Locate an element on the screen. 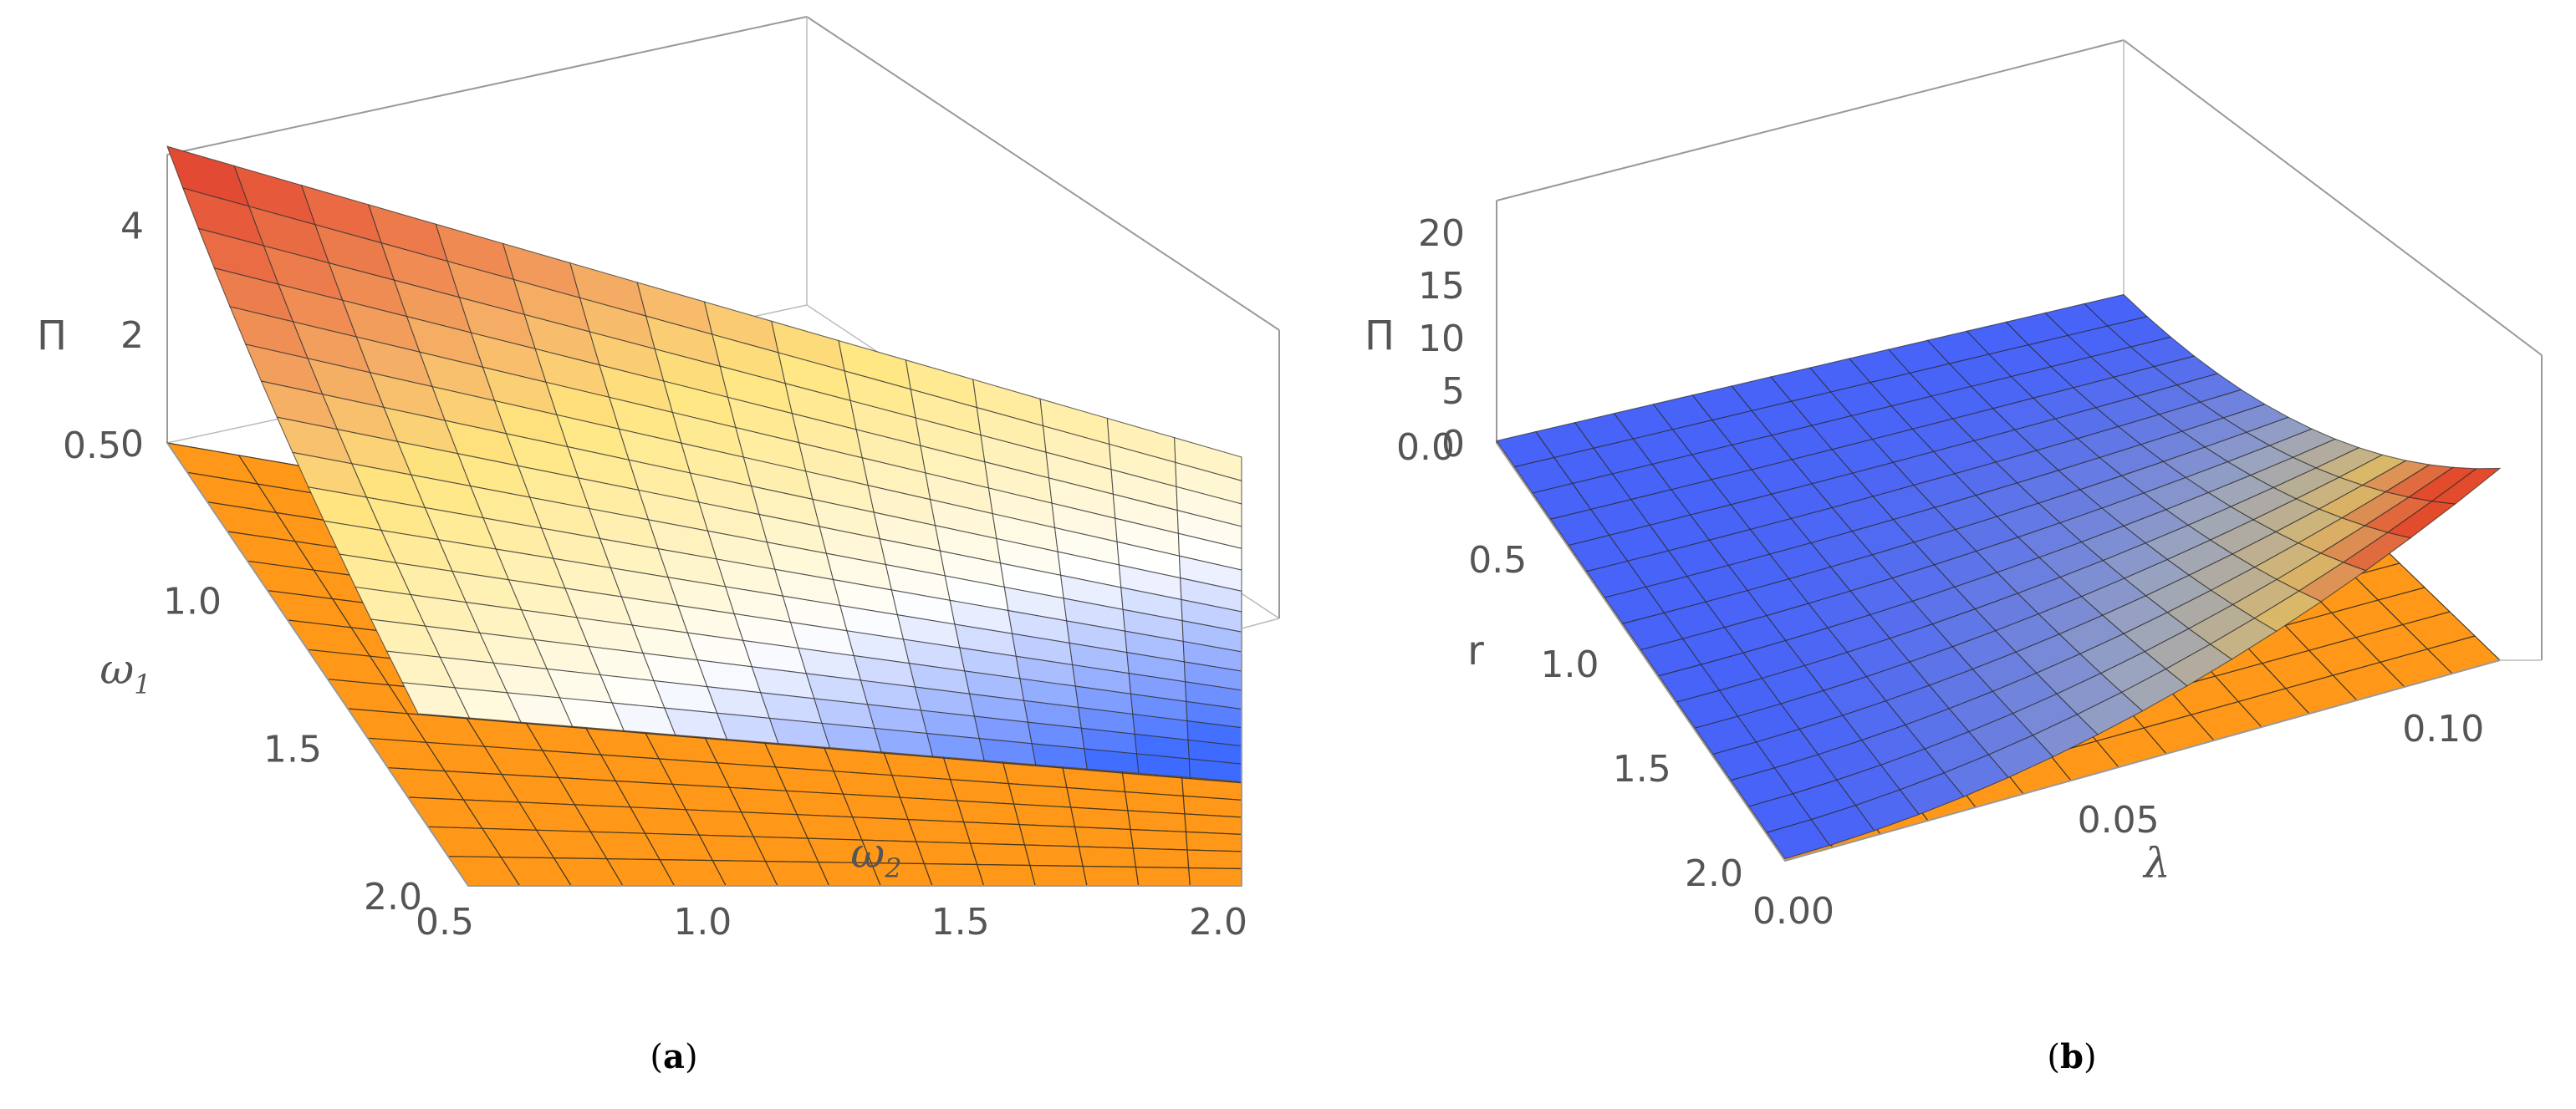  z-tick-label: 4 is located at coordinates (132, 227).